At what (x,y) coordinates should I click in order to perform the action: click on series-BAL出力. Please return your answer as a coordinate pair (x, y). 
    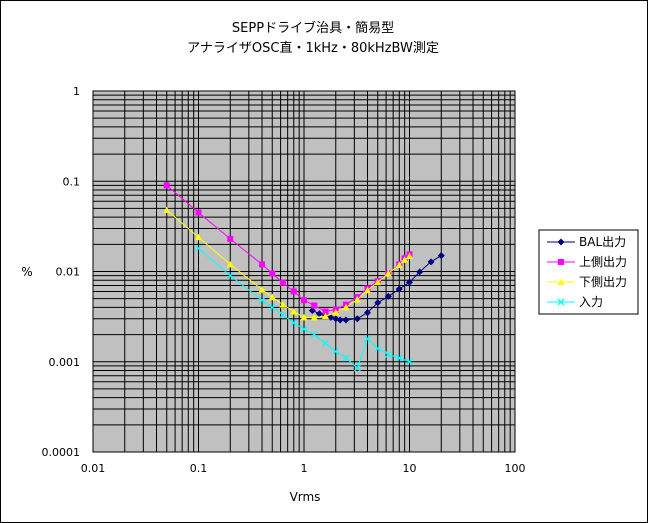
    Looking at the image, I should click on (376, 288).